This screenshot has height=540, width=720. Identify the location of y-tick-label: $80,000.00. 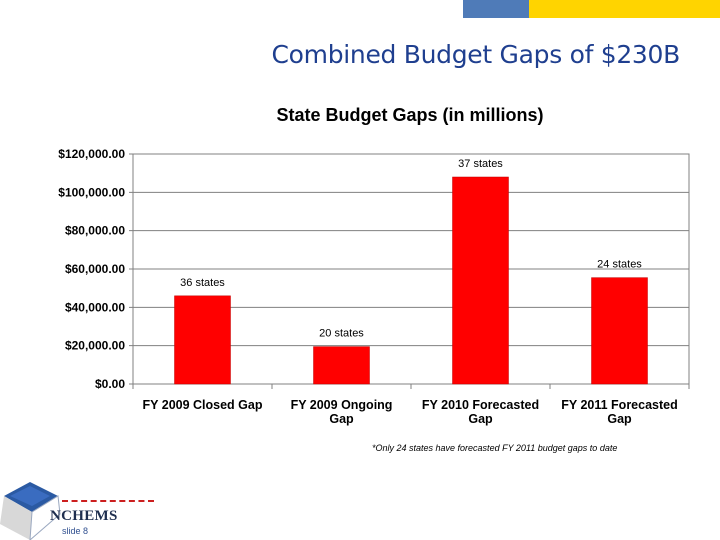
(95, 231).